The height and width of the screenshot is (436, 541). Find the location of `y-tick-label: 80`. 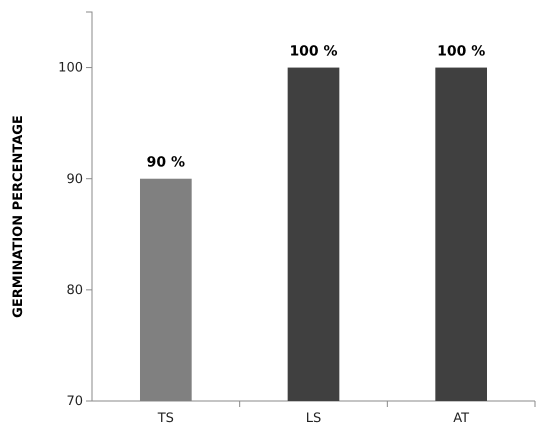

y-tick-label: 80 is located at coordinates (74, 290).